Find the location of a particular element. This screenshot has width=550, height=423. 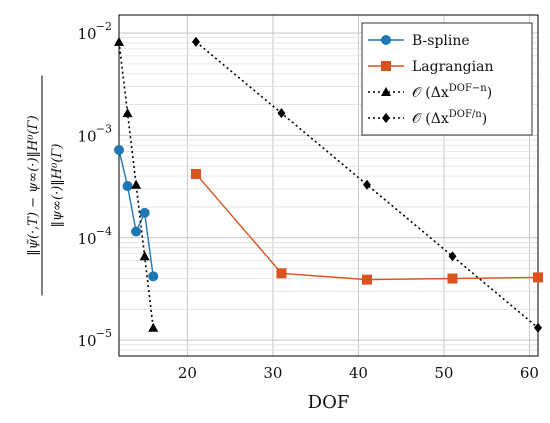

x-tick-labels: 20 30 40 50 60 is located at coordinates (358, 373).